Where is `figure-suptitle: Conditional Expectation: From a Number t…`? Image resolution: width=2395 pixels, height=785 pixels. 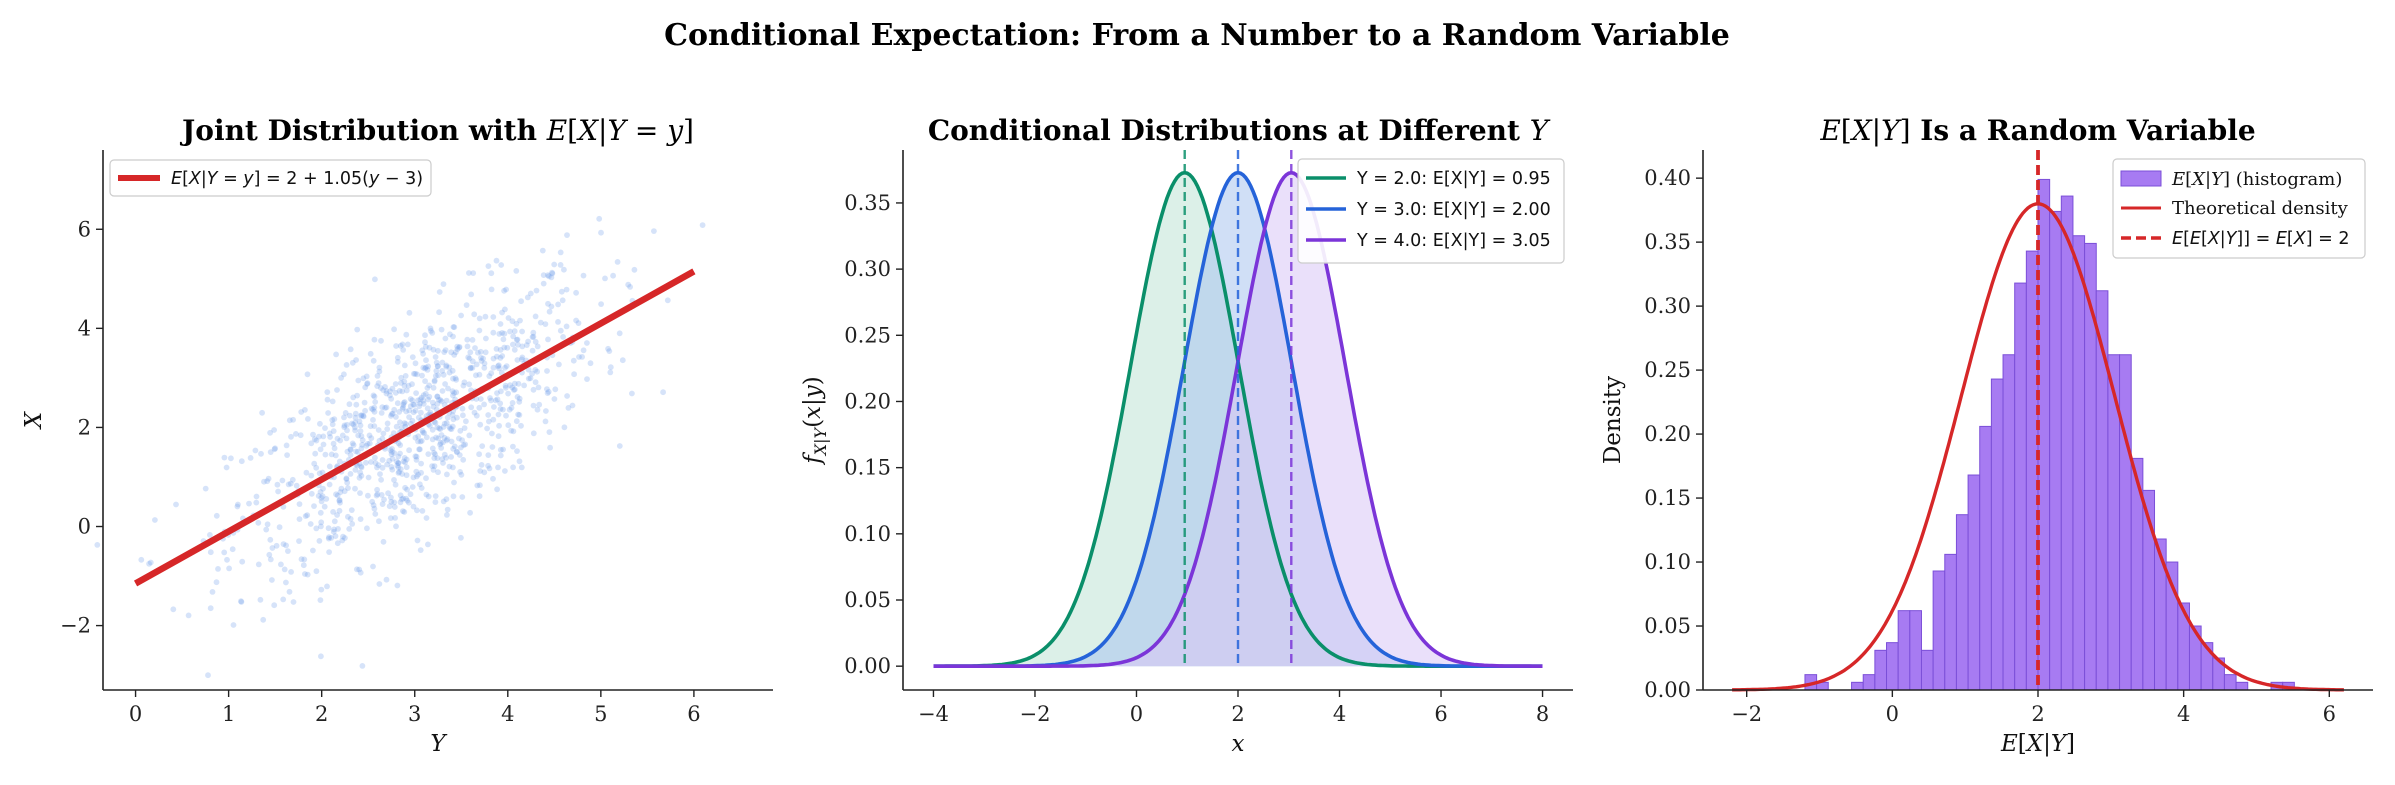
figure-suptitle: Conditional Expectation: From a Number t… is located at coordinates (1197, 35).